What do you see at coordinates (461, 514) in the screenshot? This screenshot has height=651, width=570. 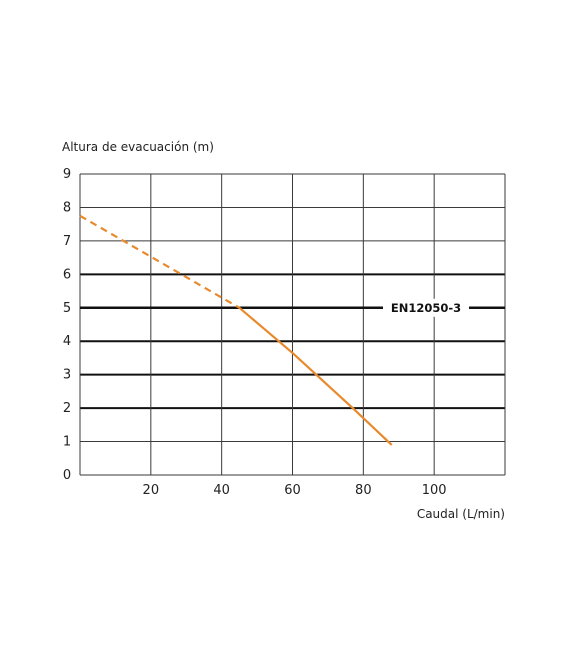 I see `x-axis-title: Caudal (L/min)` at bounding box center [461, 514].